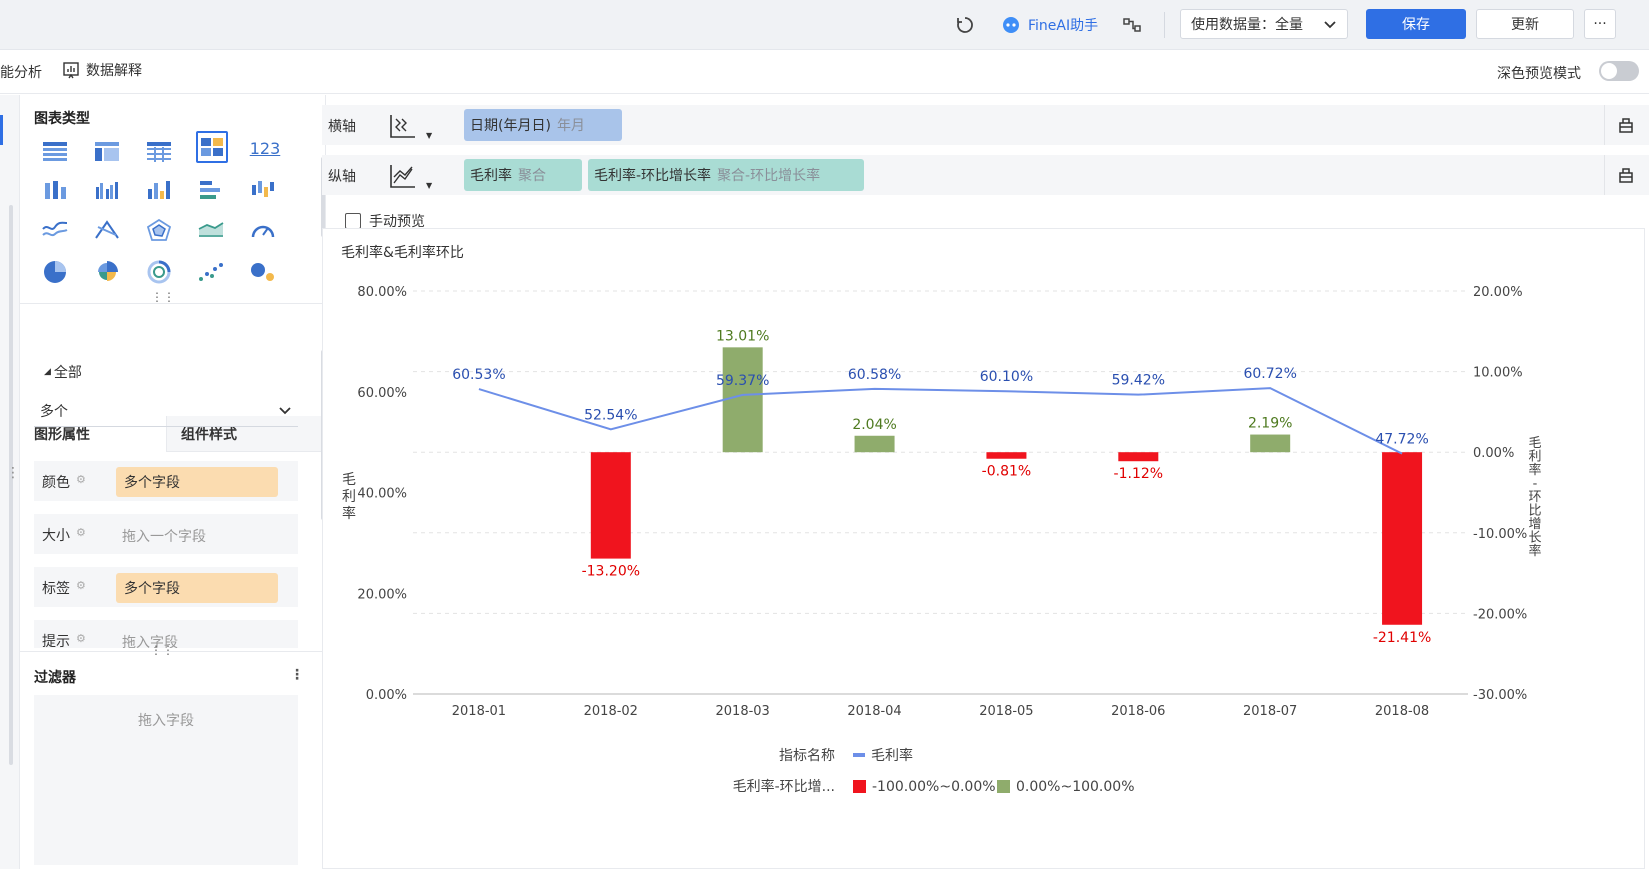 The height and width of the screenshot is (872, 1649). Describe the element at coordinates (1498, 373) in the screenshot. I see `y-right-tick-label: 10.00%` at that location.